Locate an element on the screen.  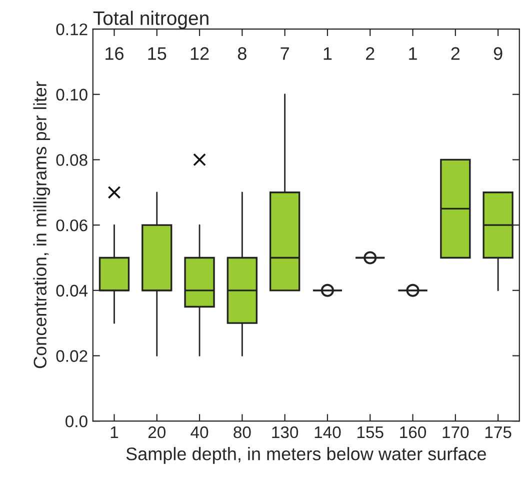
x-tick-label: 160 is located at coordinates (413, 432).